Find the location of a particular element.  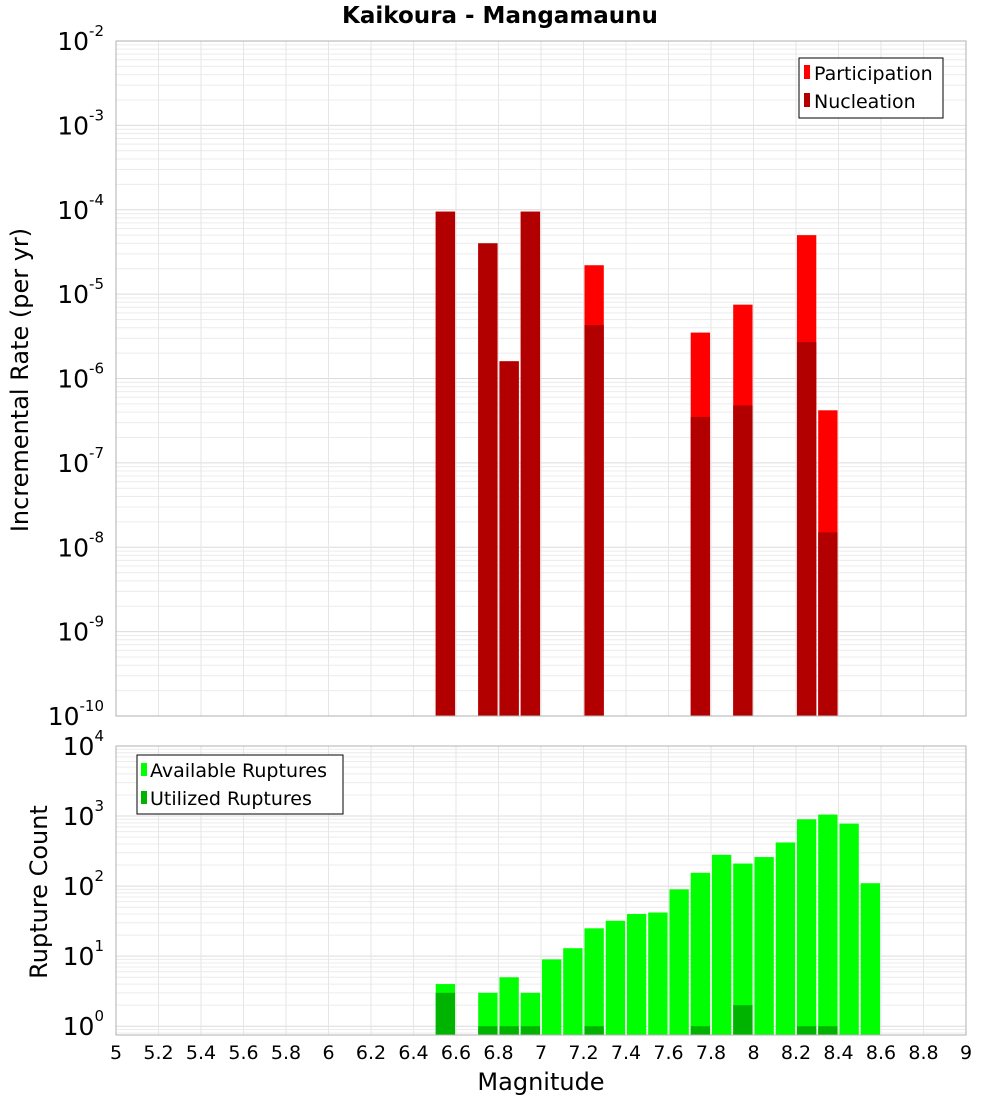

top-y-tick-label: 10⁻² is located at coordinates (80, 39).